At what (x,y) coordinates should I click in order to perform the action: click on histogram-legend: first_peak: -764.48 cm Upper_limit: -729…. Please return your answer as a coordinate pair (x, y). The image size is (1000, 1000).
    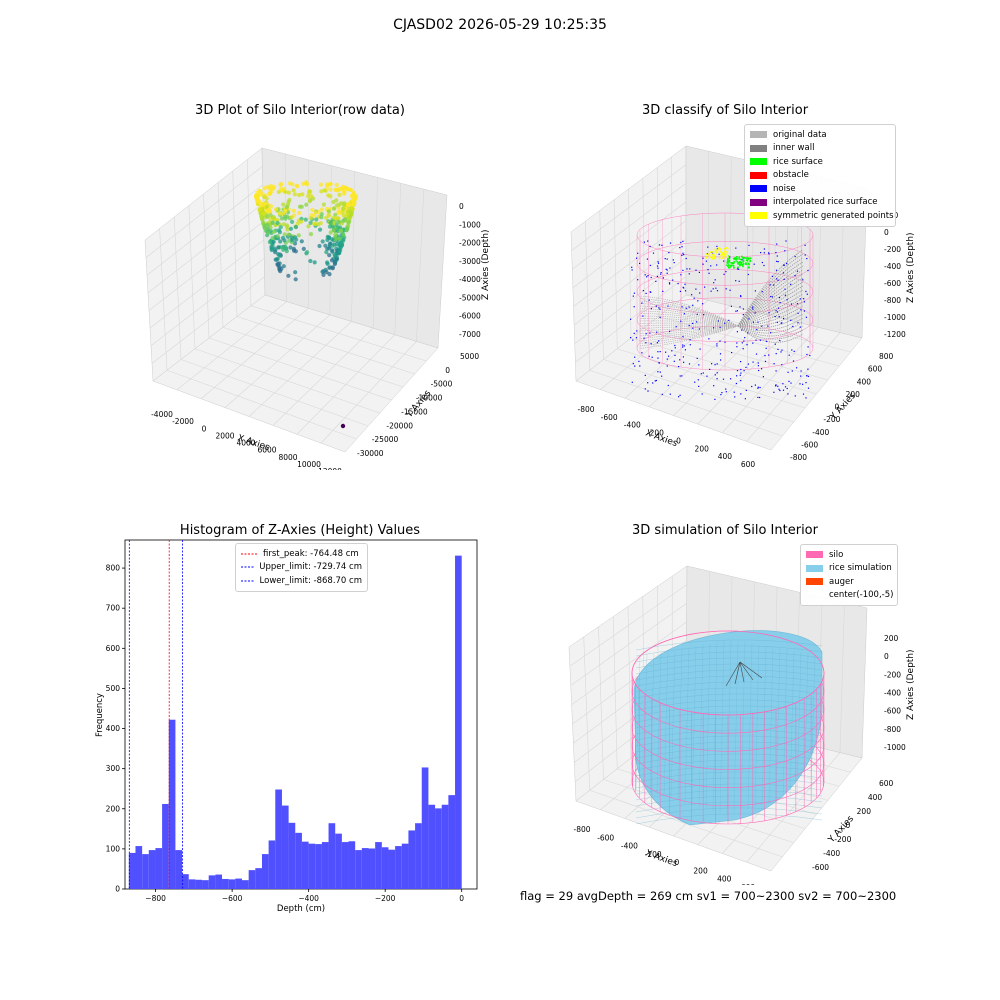
    Looking at the image, I should click on (301, 567).